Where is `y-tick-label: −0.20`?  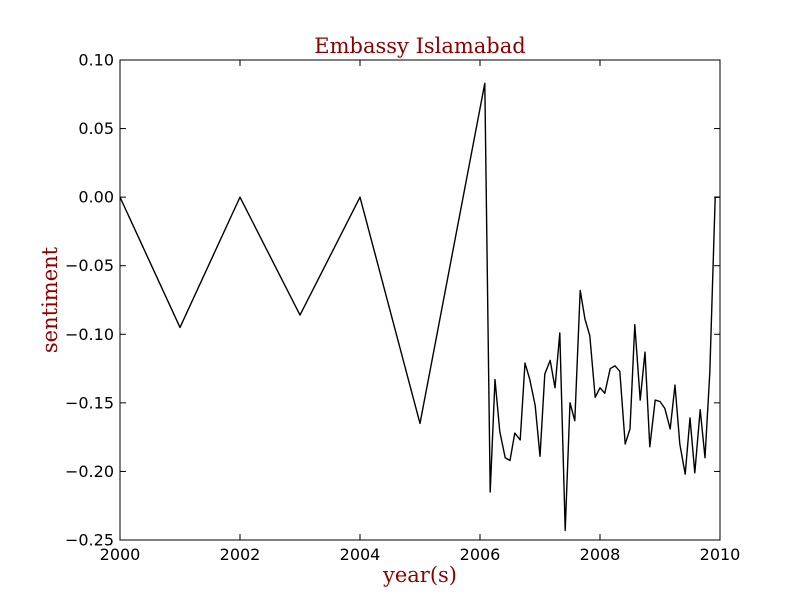 y-tick-label: −0.20 is located at coordinates (89, 471).